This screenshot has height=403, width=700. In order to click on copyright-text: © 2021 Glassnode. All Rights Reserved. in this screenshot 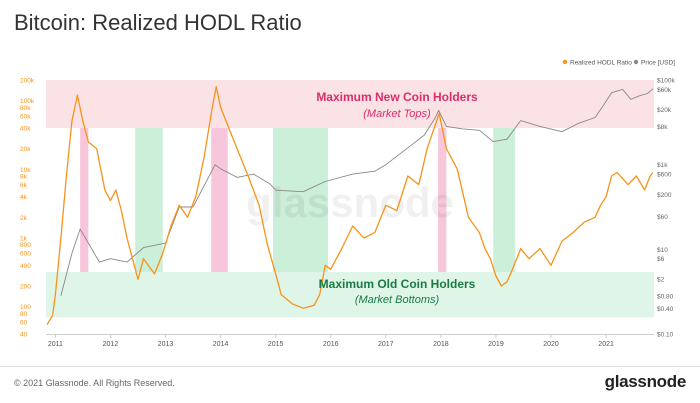, I will do `click(94, 383)`.